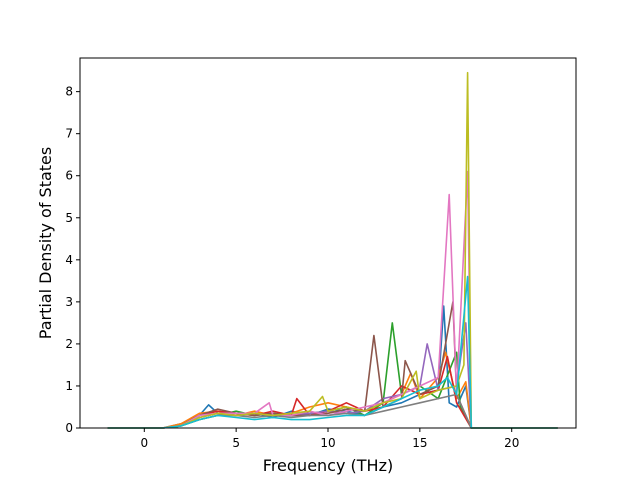 The image size is (640, 480). I want to click on y-tick-label: 5, so click(69, 218).